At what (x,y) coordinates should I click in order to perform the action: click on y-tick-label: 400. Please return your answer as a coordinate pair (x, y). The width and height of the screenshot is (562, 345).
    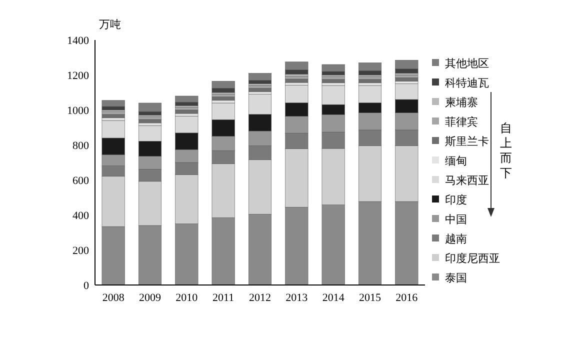
    Looking at the image, I should click on (81, 216).